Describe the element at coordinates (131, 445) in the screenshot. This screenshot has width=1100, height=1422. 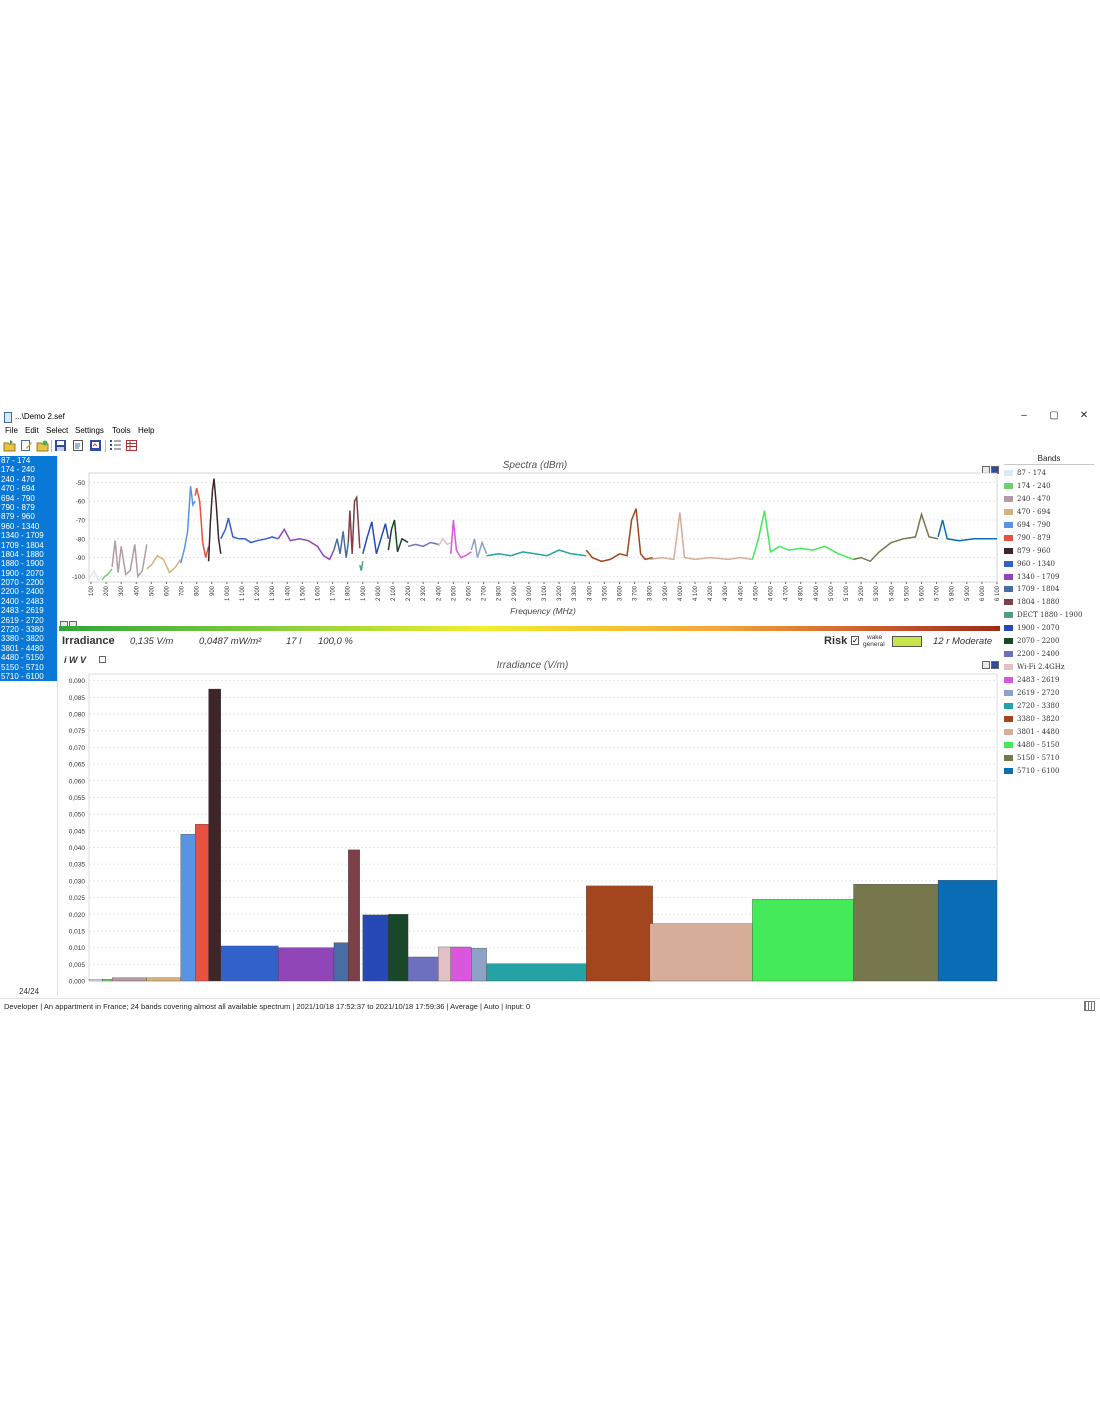
I see `table-icon` at that location.